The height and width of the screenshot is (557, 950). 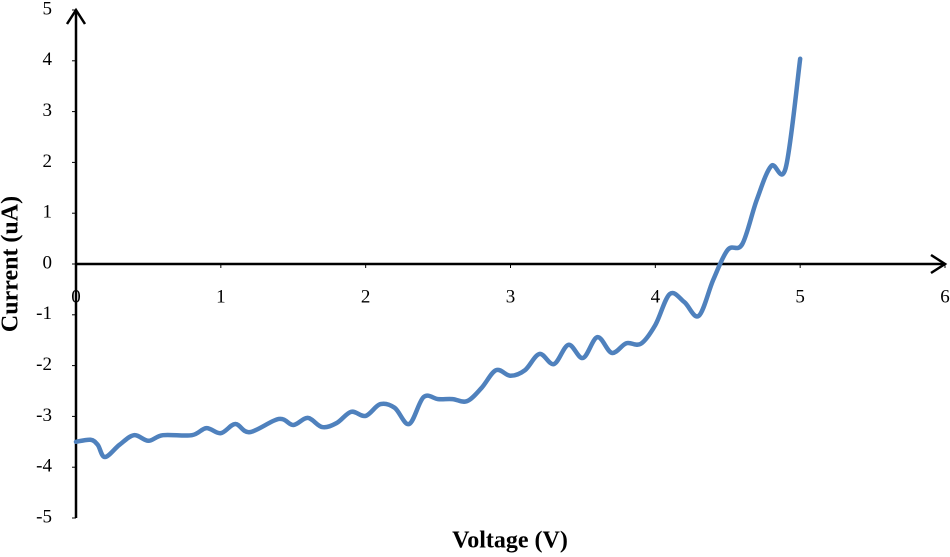 I want to click on x-tick-label: 5, so click(x=800, y=296).